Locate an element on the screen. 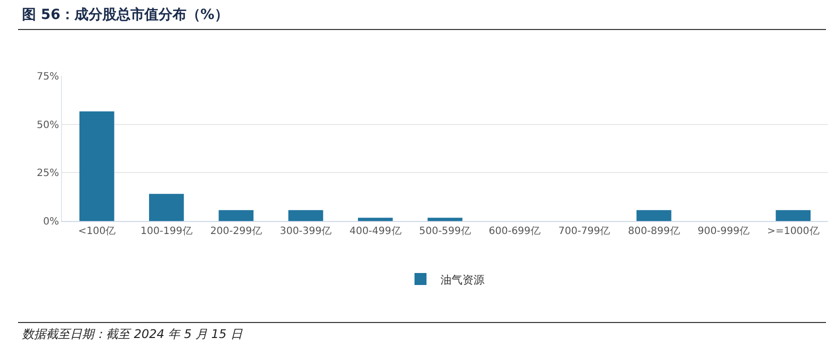 This screenshot has width=834, height=345. legend-label: 油气资源 is located at coordinates (462, 279).